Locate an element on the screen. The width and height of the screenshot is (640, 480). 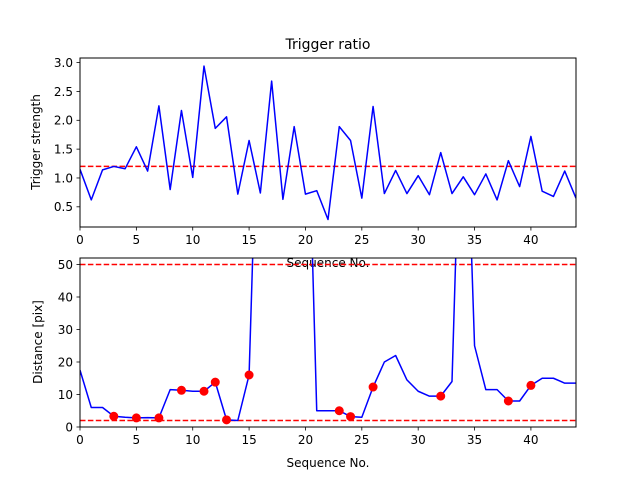
bottom-y-axis-label: Distance [pix] is located at coordinates (38, 342).